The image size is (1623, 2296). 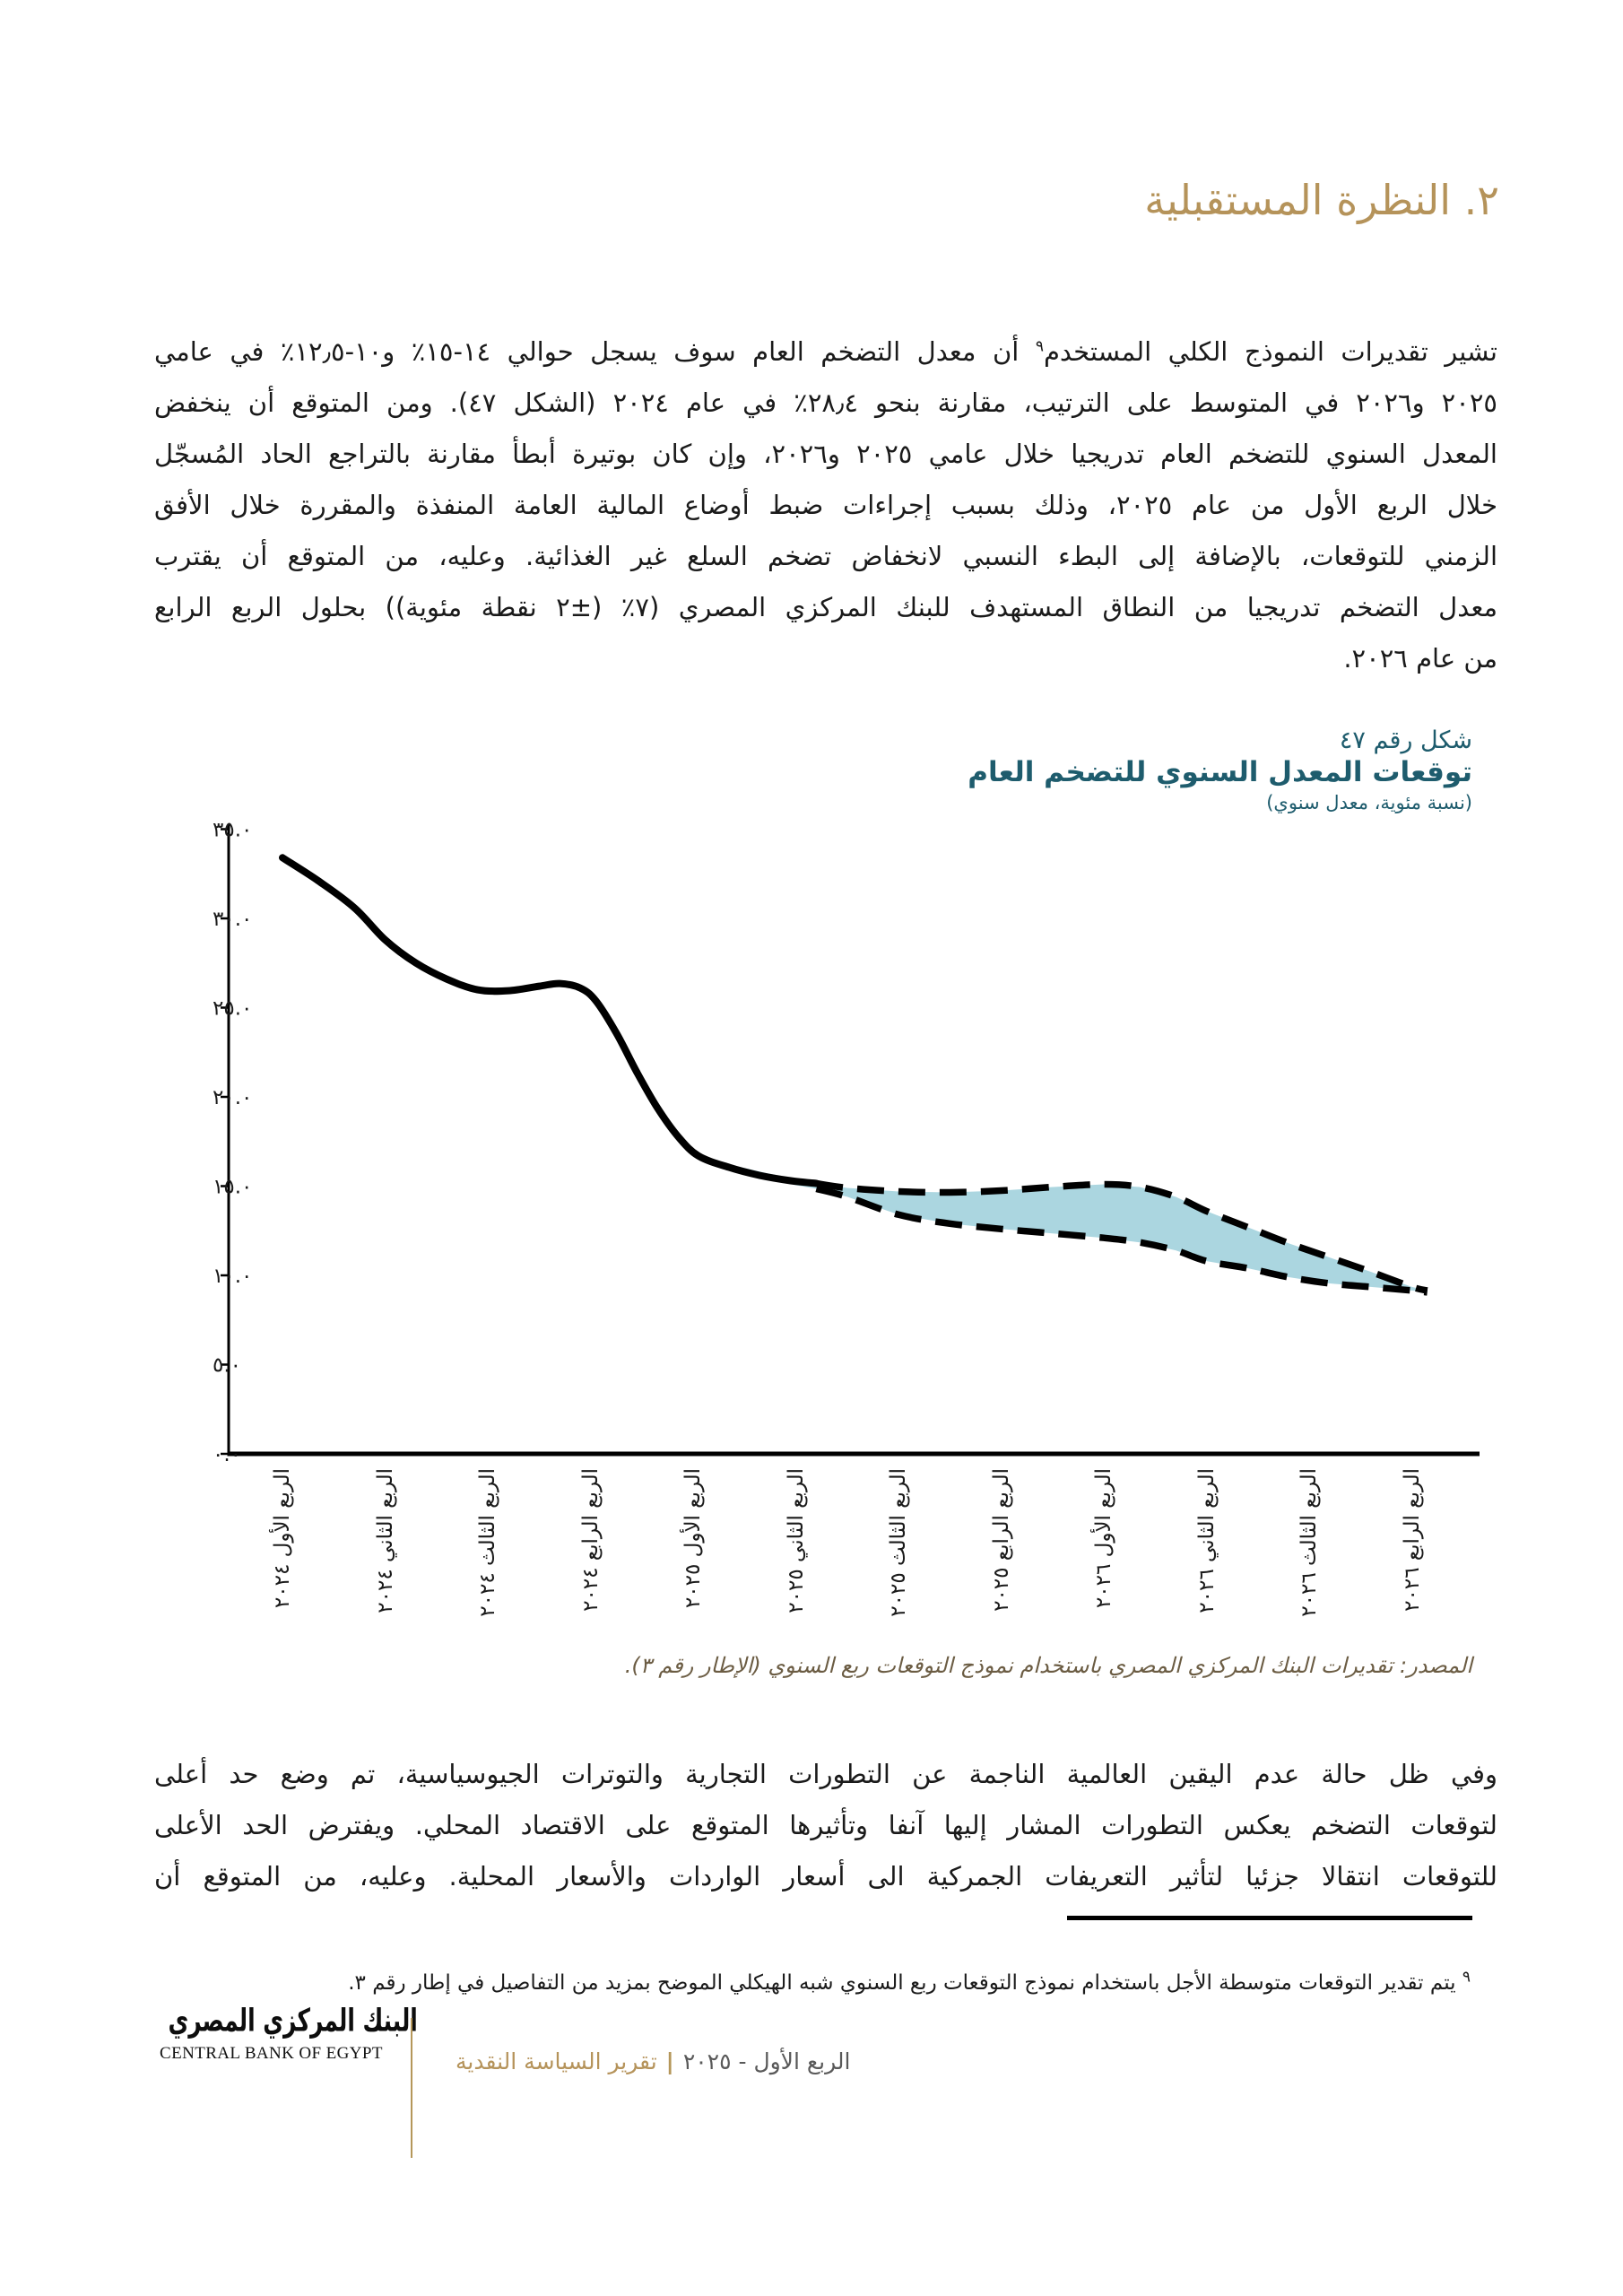 What do you see at coordinates (1412, 1540) in the screenshot?
I see `x-axis-label: الربع الرابع ٢٠٢٦` at bounding box center [1412, 1540].